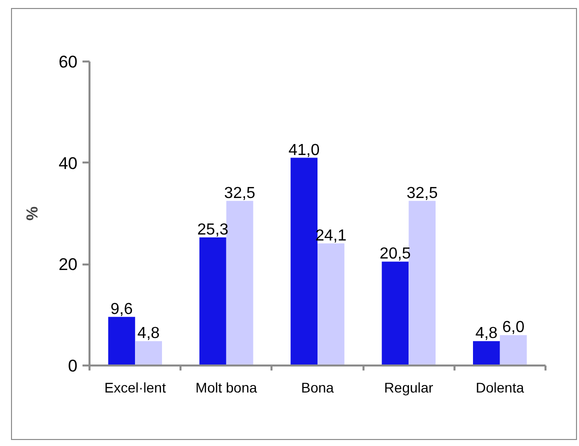  I want to click on x-tick-label: Molt bona, so click(227, 388).